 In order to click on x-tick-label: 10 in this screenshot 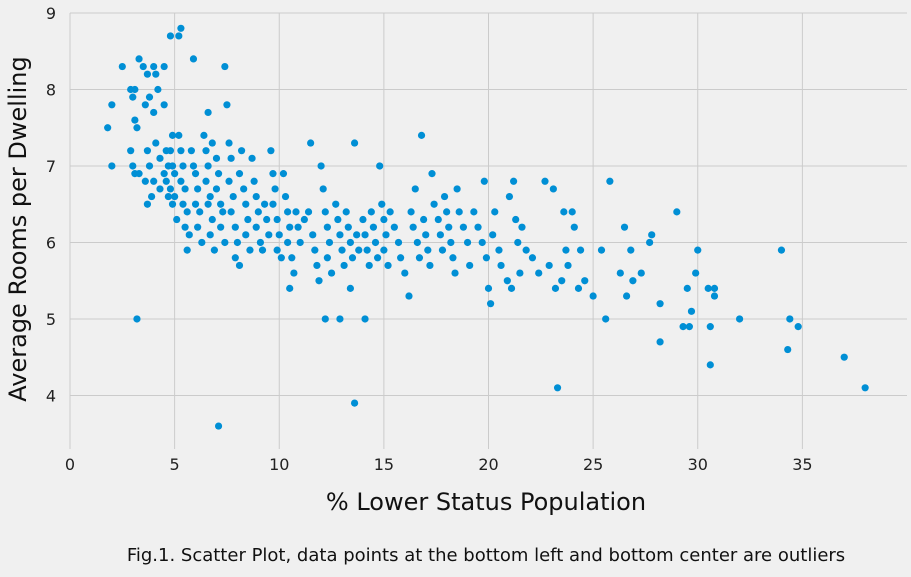, I will do `click(279, 464)`.